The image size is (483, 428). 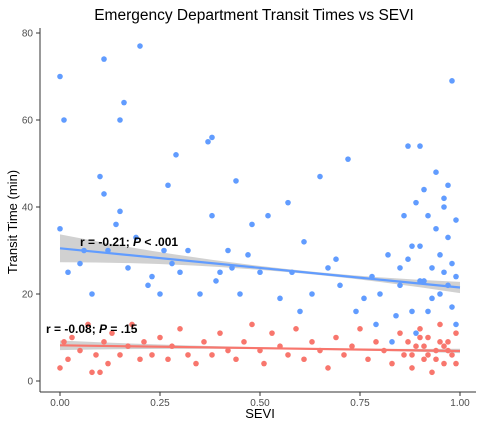 I want to click on correlation-label-0: r = -0.21; P < .001, so click(x=129, y=242).